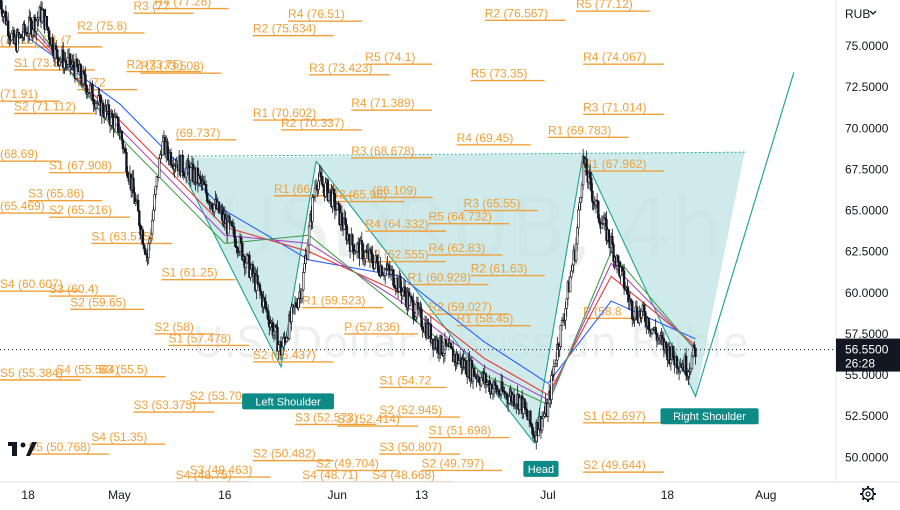 This screenshot has width=900, height=510. Describe the element at coordinates (225, 495) in the screenshot. I see `x-tick-label: 16` at that location.